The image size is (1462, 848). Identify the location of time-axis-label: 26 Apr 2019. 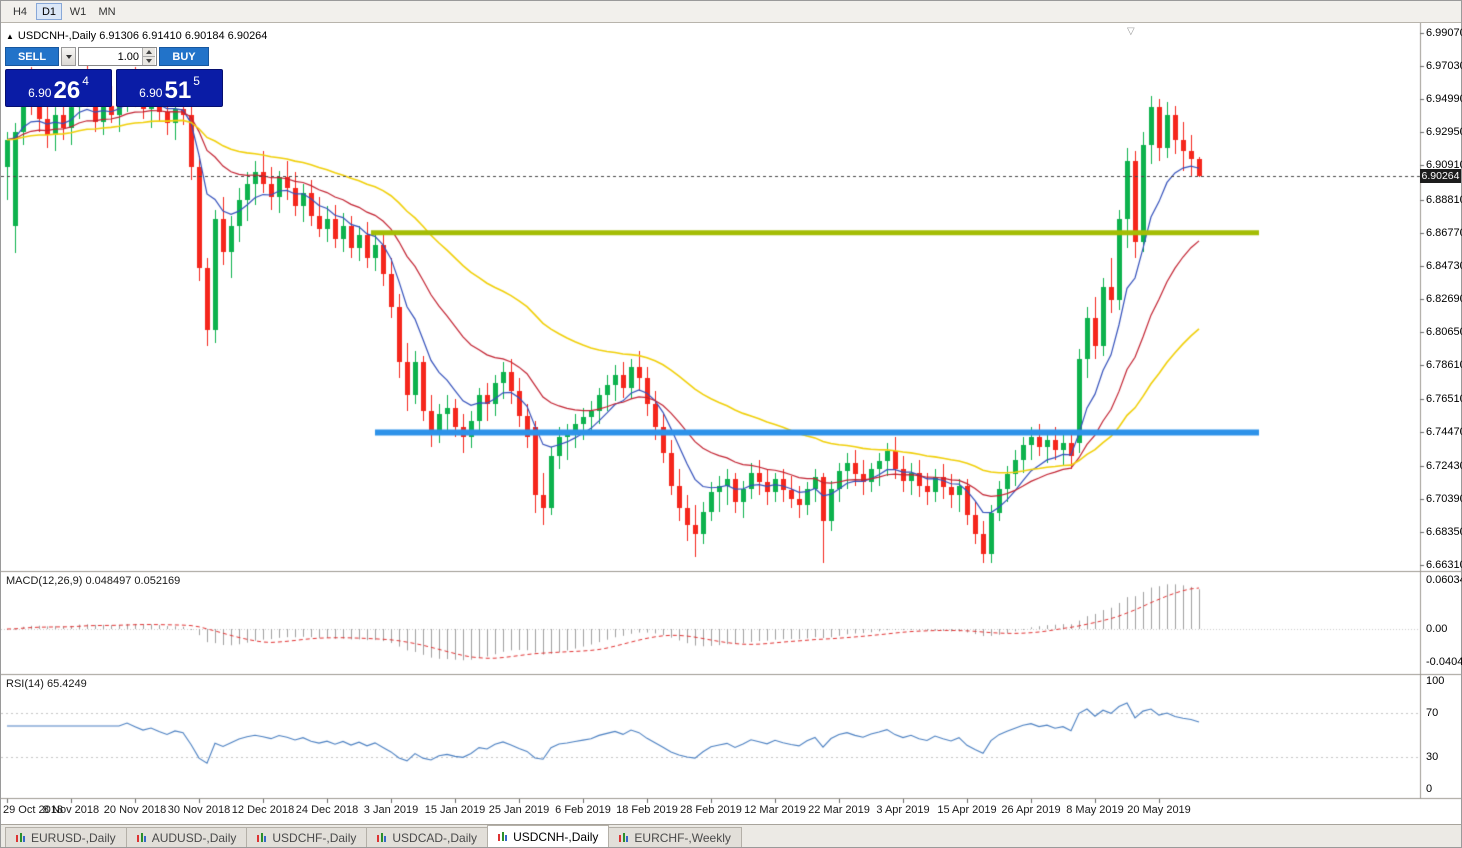
(1031, 810).